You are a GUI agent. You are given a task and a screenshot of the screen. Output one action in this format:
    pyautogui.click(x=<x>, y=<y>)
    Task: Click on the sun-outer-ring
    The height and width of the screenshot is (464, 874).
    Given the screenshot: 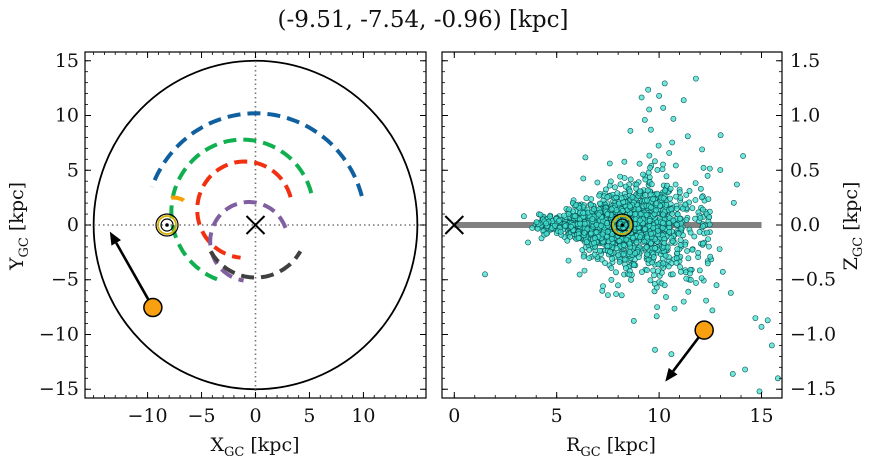 What is the action you would take?
    pyautogui.click(x=167, y=225)
    